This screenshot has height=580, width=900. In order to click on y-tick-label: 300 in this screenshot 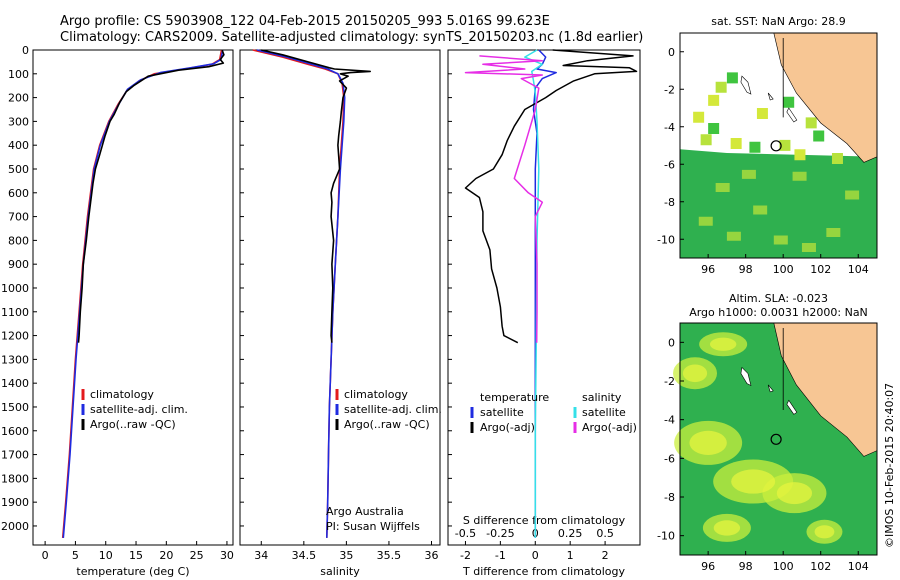, I will do `click(18, 121)`.